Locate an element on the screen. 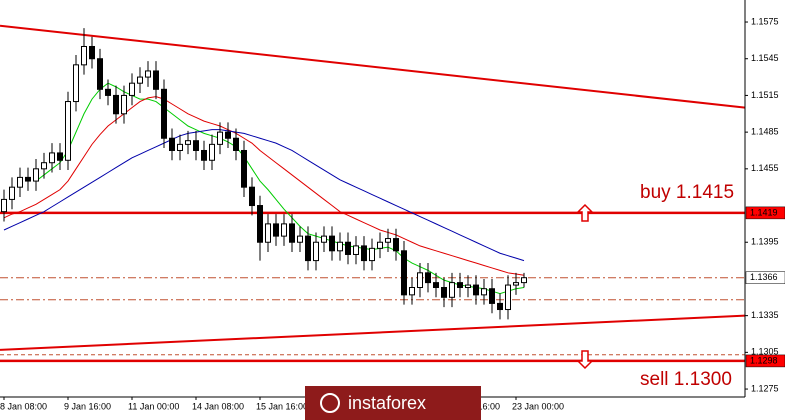 This screenshot has height=420, width=785. x-tick-label: 15 Jan 16:00 is located at coordinates (282, 406).